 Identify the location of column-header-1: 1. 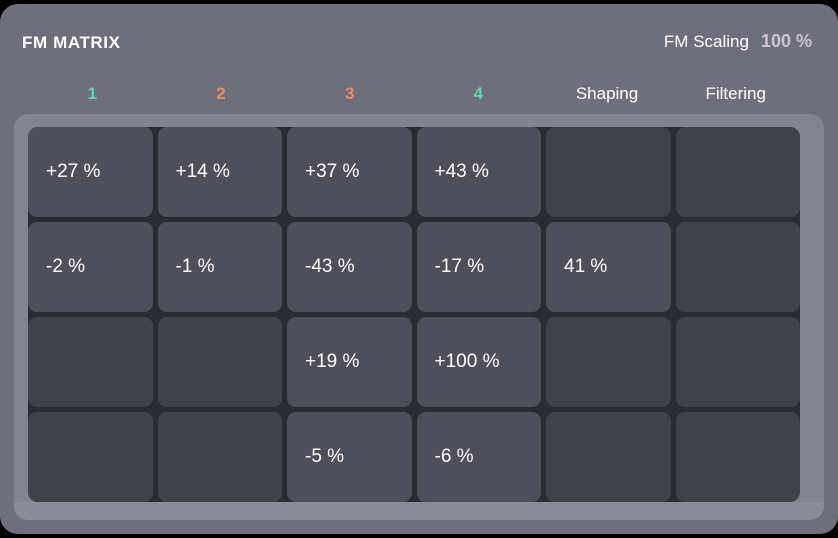
(92, 93).